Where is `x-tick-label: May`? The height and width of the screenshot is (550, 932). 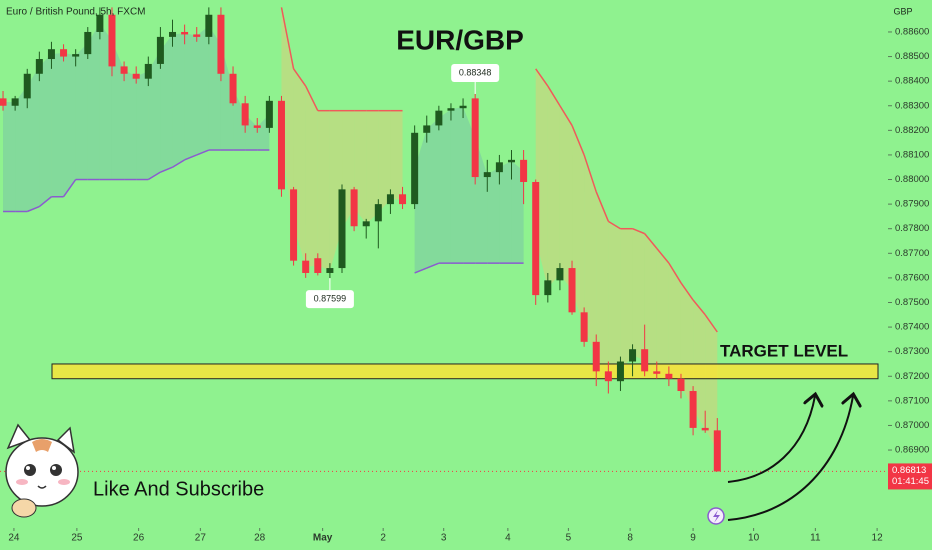 x-tick-label: May is located at coordinates (323, 538).